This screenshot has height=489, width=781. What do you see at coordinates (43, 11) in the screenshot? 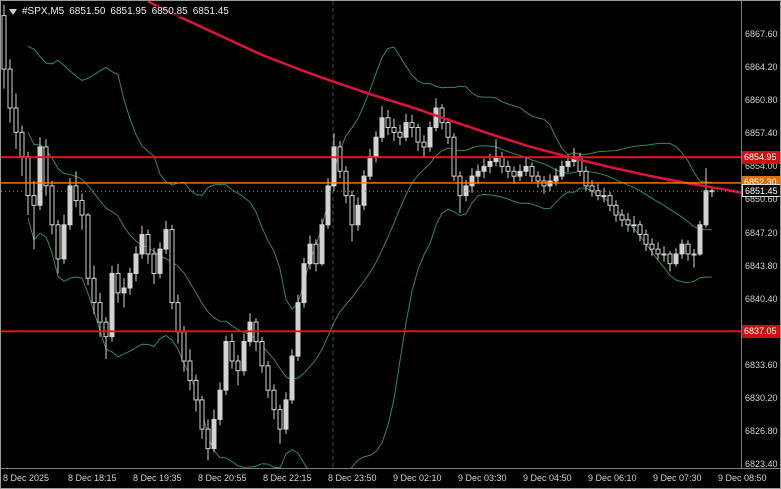
I see `symbol-timeframe-label: #SPX,M5` at bounding box center [43, 11].